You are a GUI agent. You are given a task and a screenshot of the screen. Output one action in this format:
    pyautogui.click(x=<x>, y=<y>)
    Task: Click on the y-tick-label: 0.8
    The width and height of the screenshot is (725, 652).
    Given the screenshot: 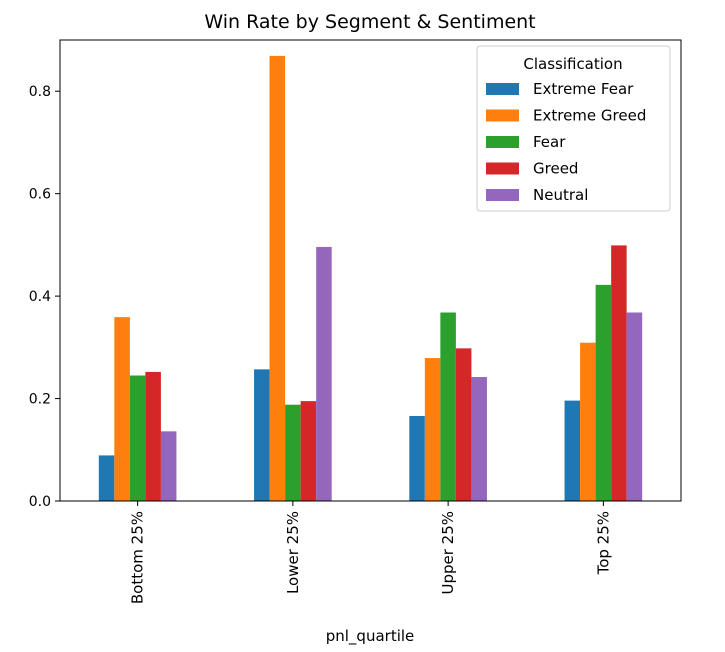 What is the action you would take?
    pyautogui.click(x=40, y=92)
    